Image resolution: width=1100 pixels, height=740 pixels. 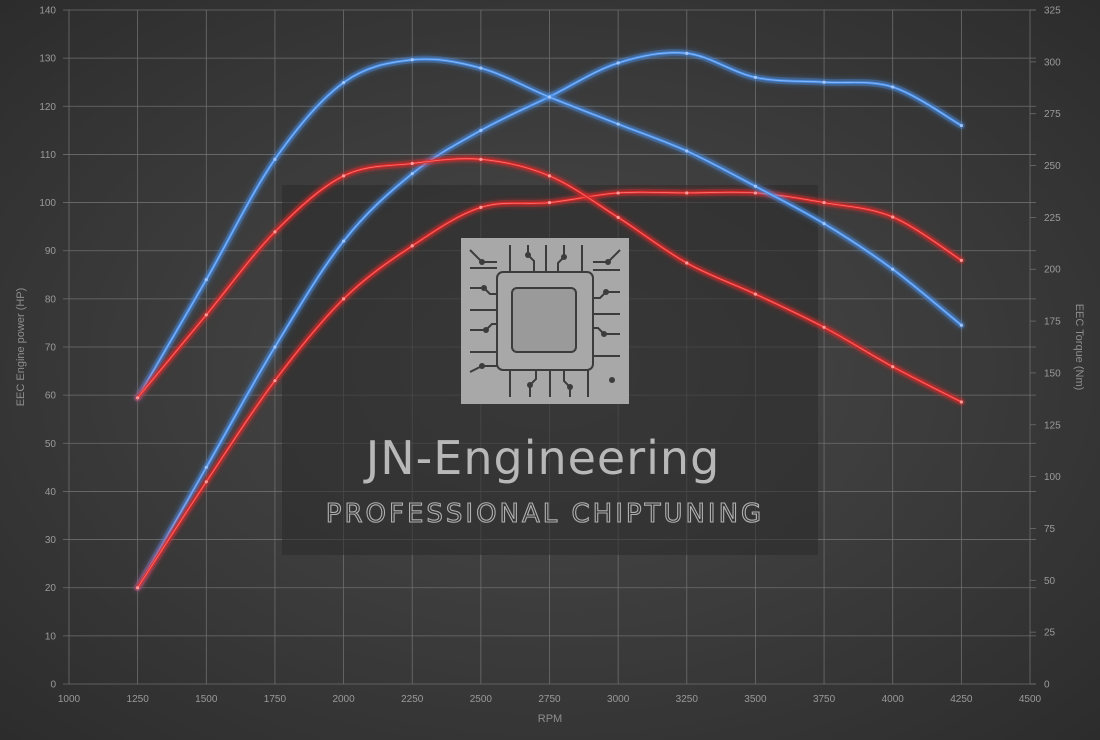 I want to click on x-tick-label: 4250, so click(x=961, y=699).